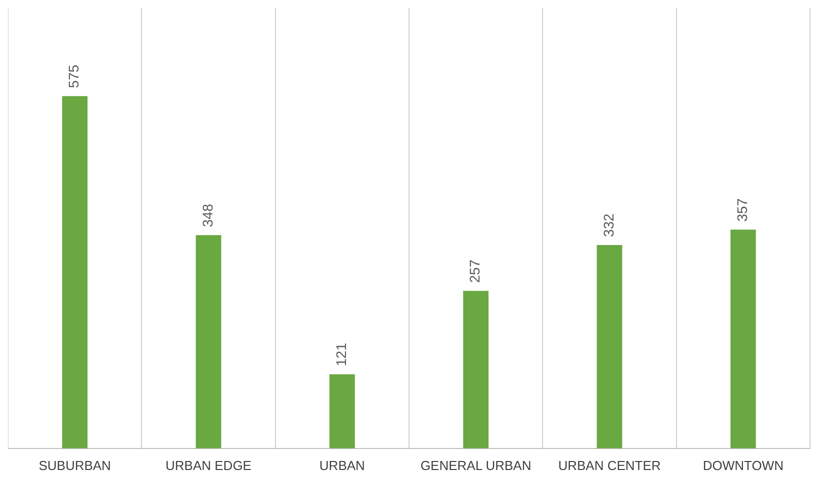 This screenshot has width=822, height=492. Describe the element at coordinates (74, 465) in the screenshot. I see `x-tick-label: SUBURBAN` at that location.